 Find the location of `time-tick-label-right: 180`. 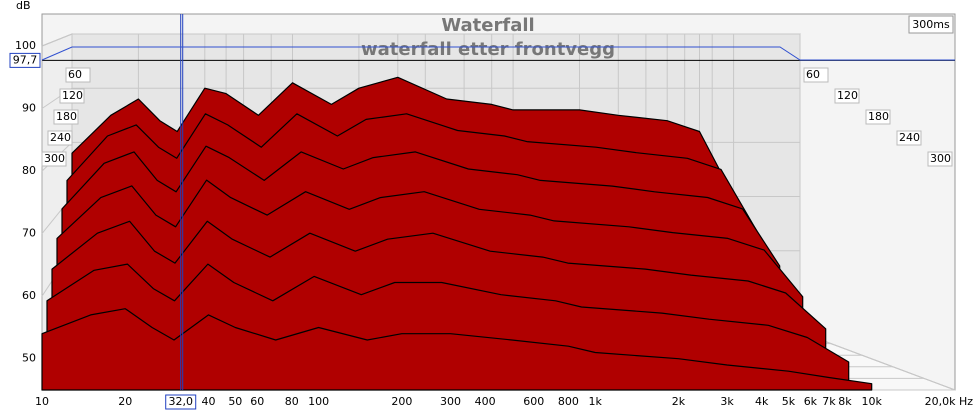

time-tick-label-right: 180 is located at coordinates (878, 116).